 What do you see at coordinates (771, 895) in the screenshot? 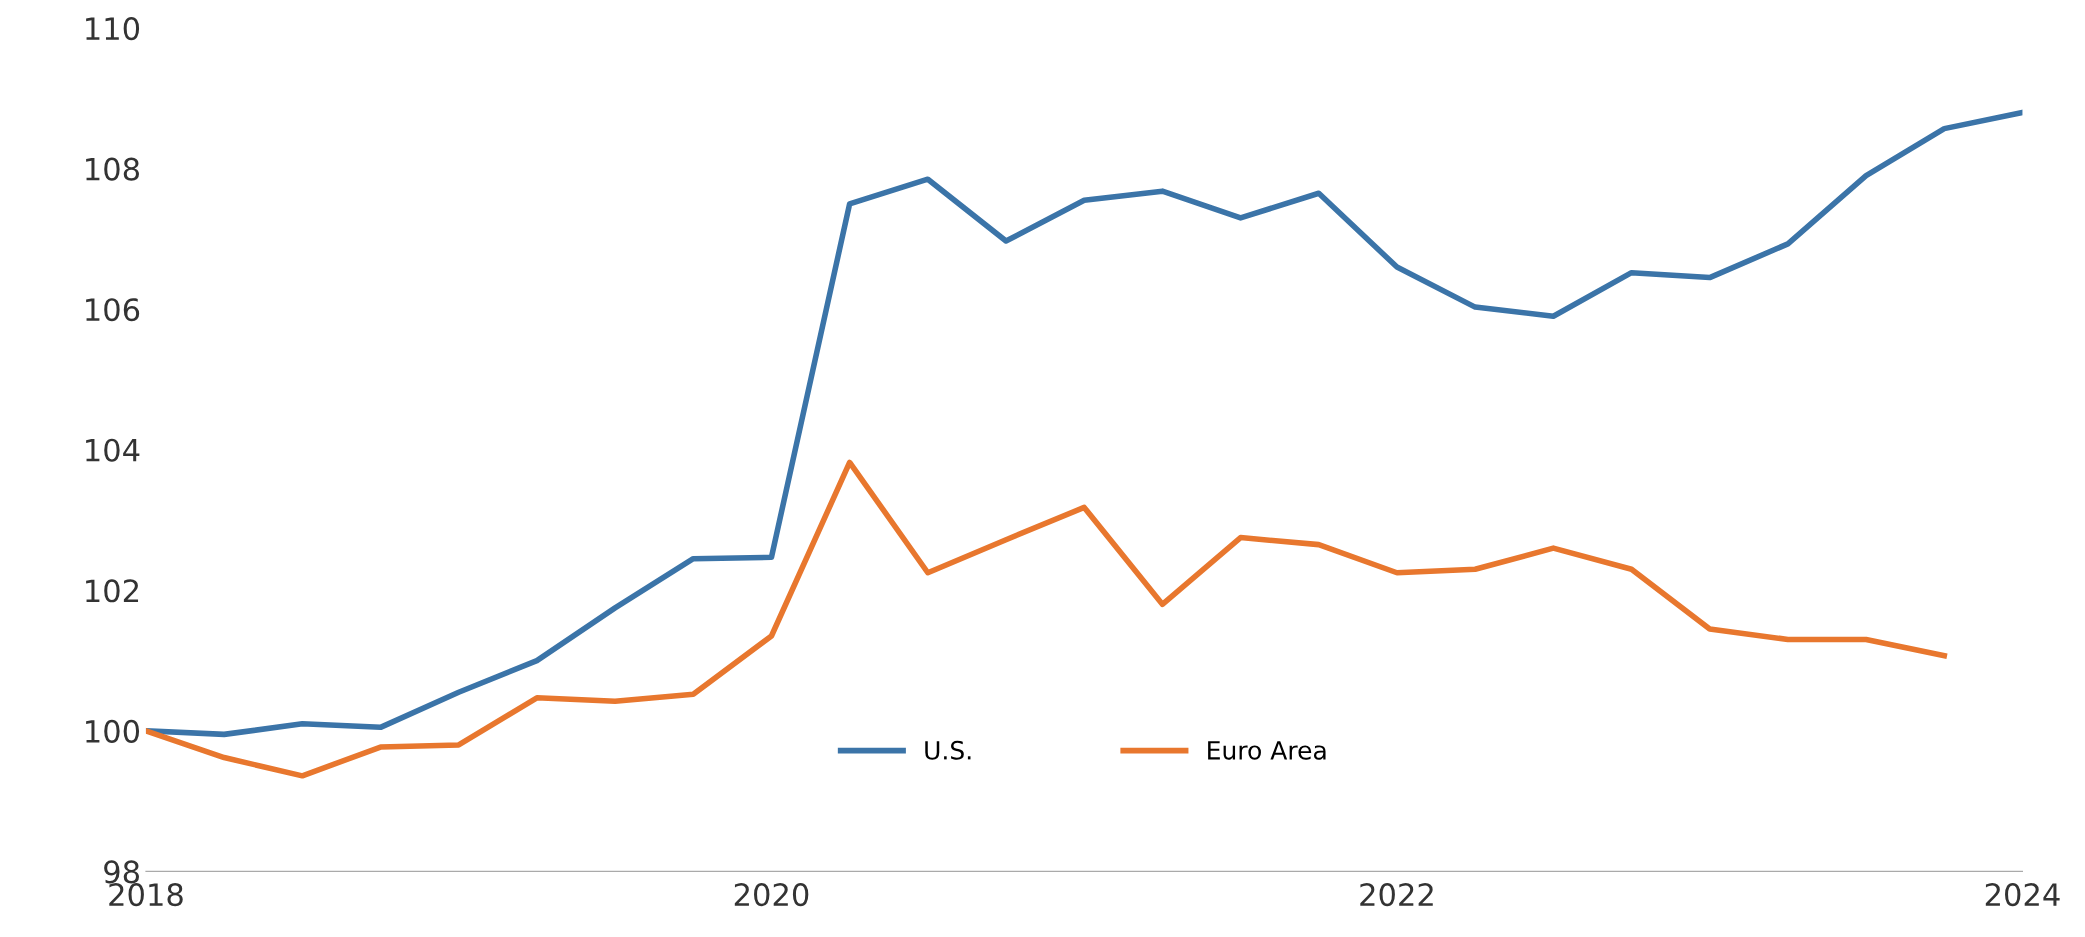
I see `x-tick-label: 2020` at bounding box center [771, 895].